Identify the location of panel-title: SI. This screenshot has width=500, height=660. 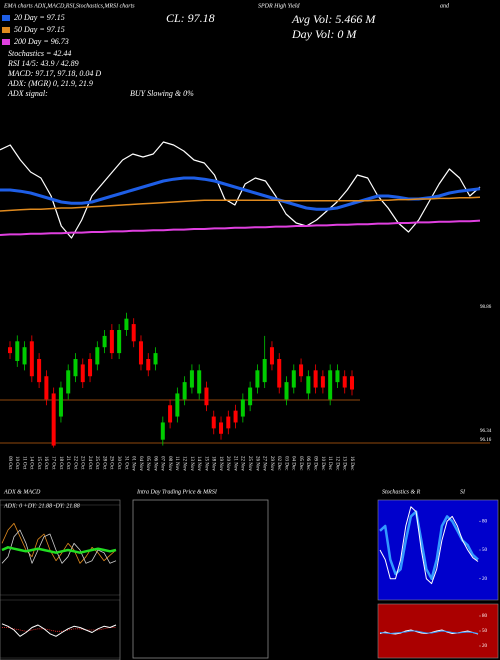
(463, 492).